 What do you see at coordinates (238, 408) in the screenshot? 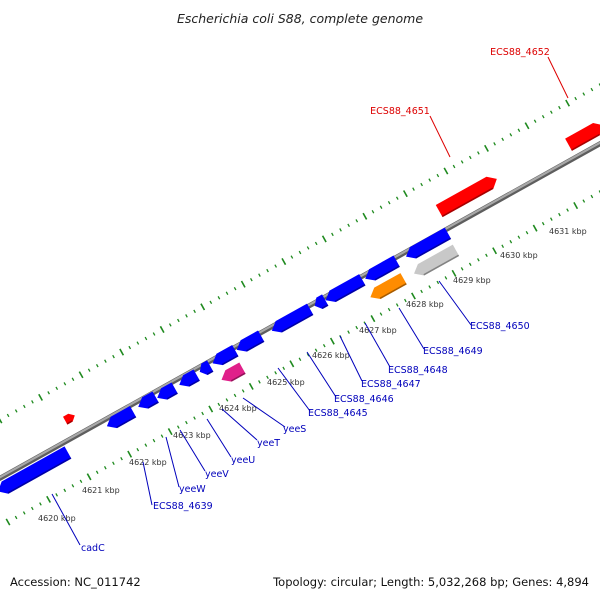
I see `scale-tick-label: 4624 kbp` at bounding box center [238, 408].